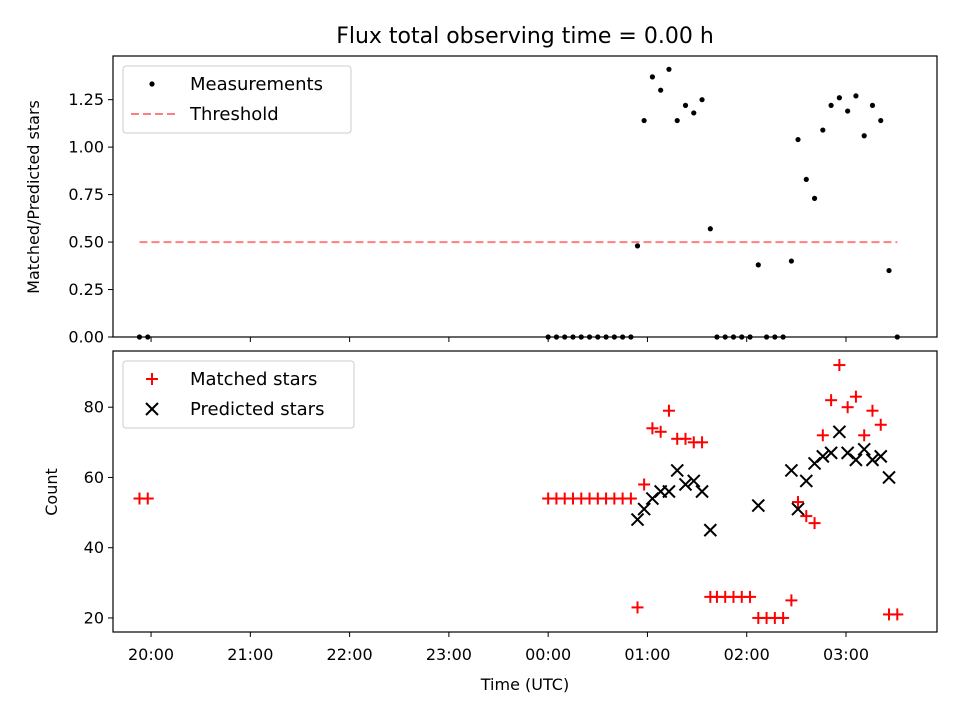  Describe the element at coordinates (525, 36) in the screenshot. I see `chart-title: Flux total observing time = 0.00 h` at that location.